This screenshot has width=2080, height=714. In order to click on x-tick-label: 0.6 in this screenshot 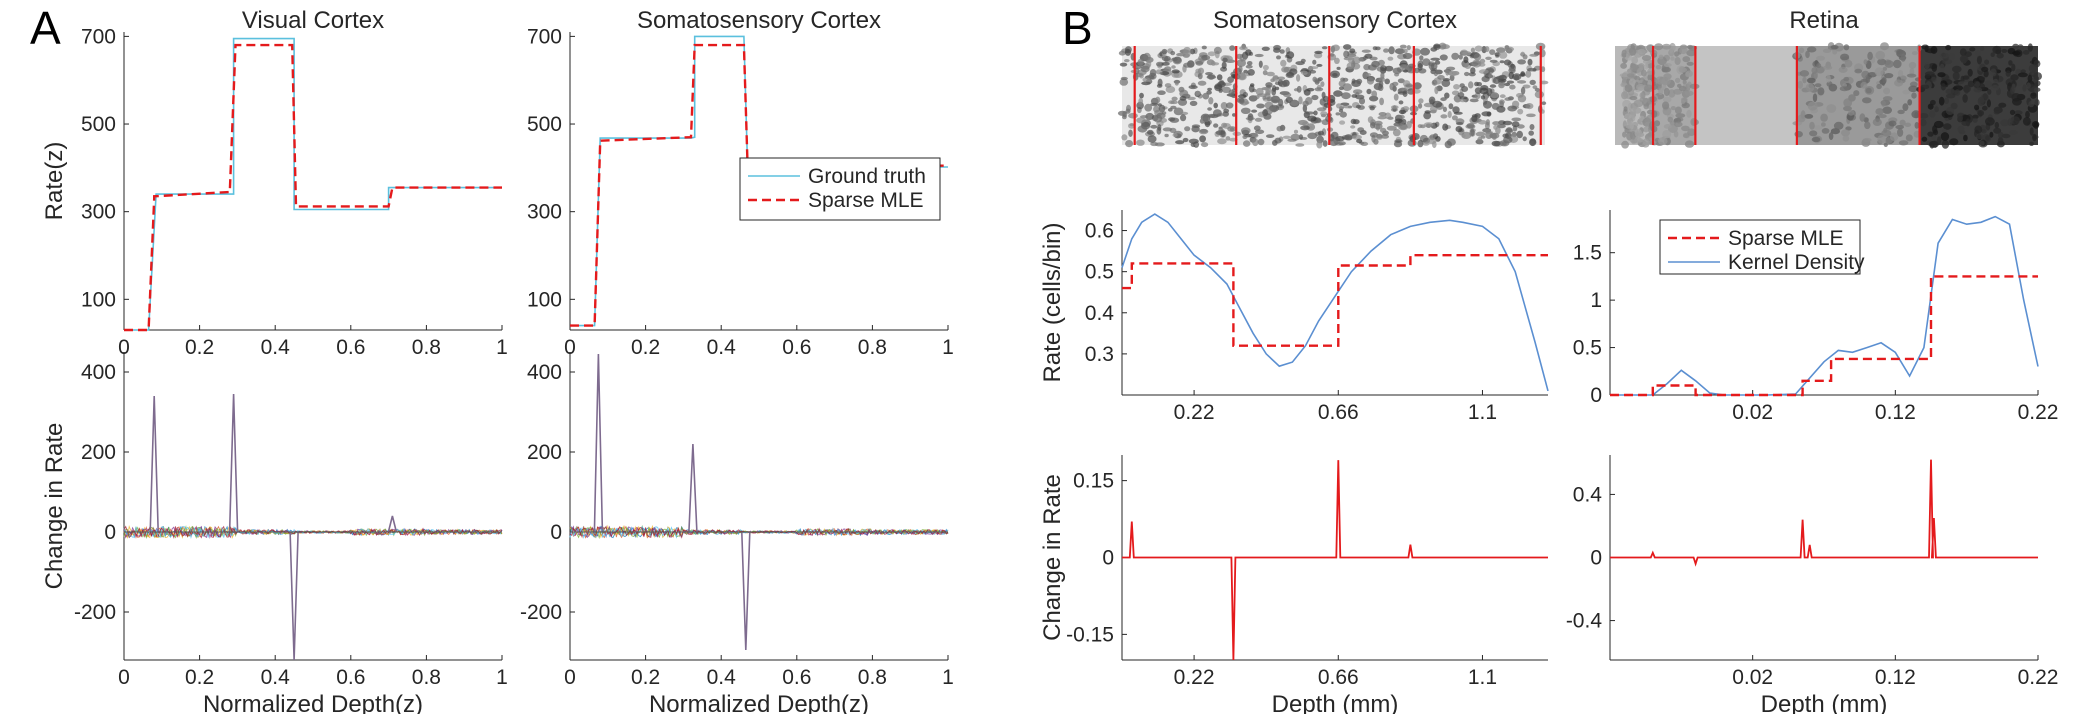, I will do `click(796, 677)`.